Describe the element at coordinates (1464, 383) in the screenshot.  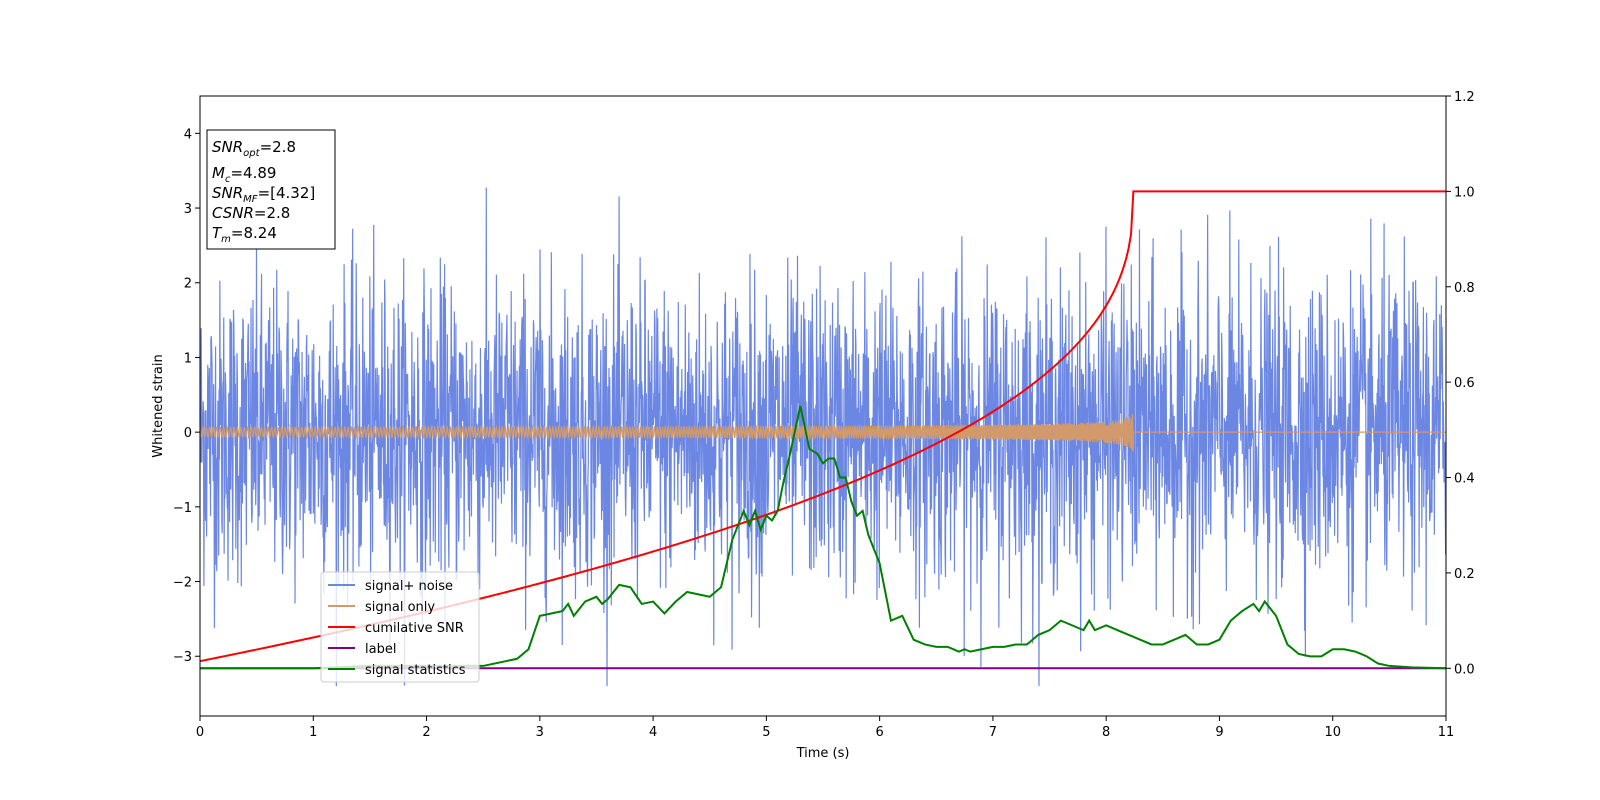
I see `y2-tick-label: 0.6` at that location.